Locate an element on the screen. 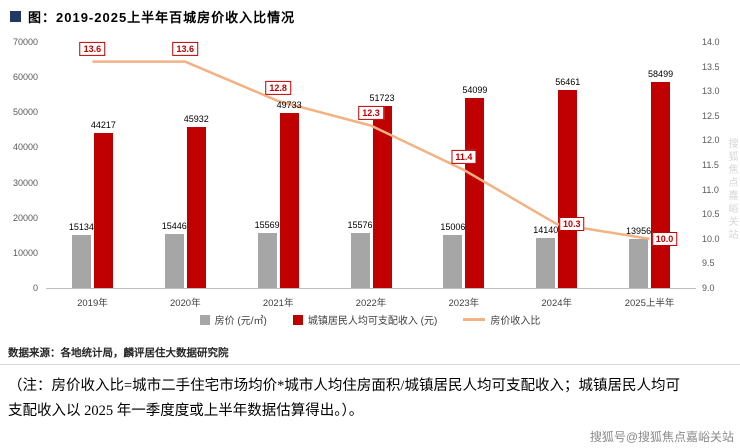  legend-label: 房价收入比 is located at coordinates (515, 321).